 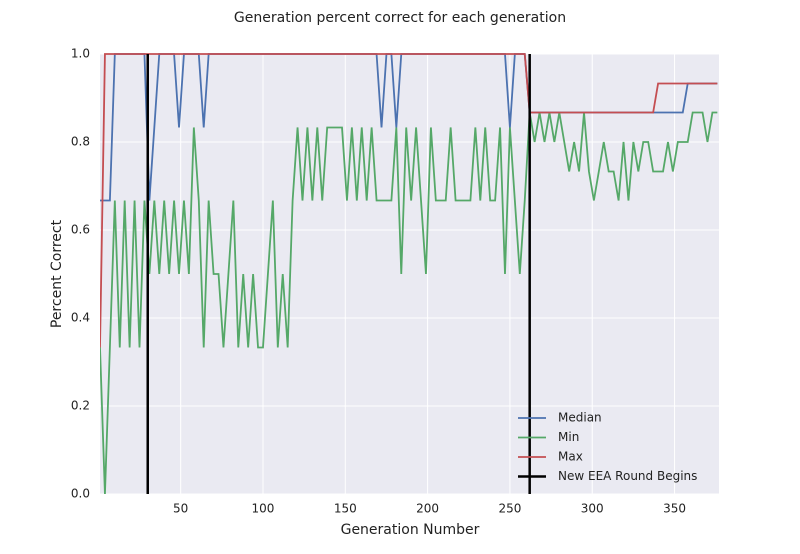 What do you see at coordinates (80, 54) in the screenshot?
I see `y-tick-label: 1.0` at bounding box center [80, 54].